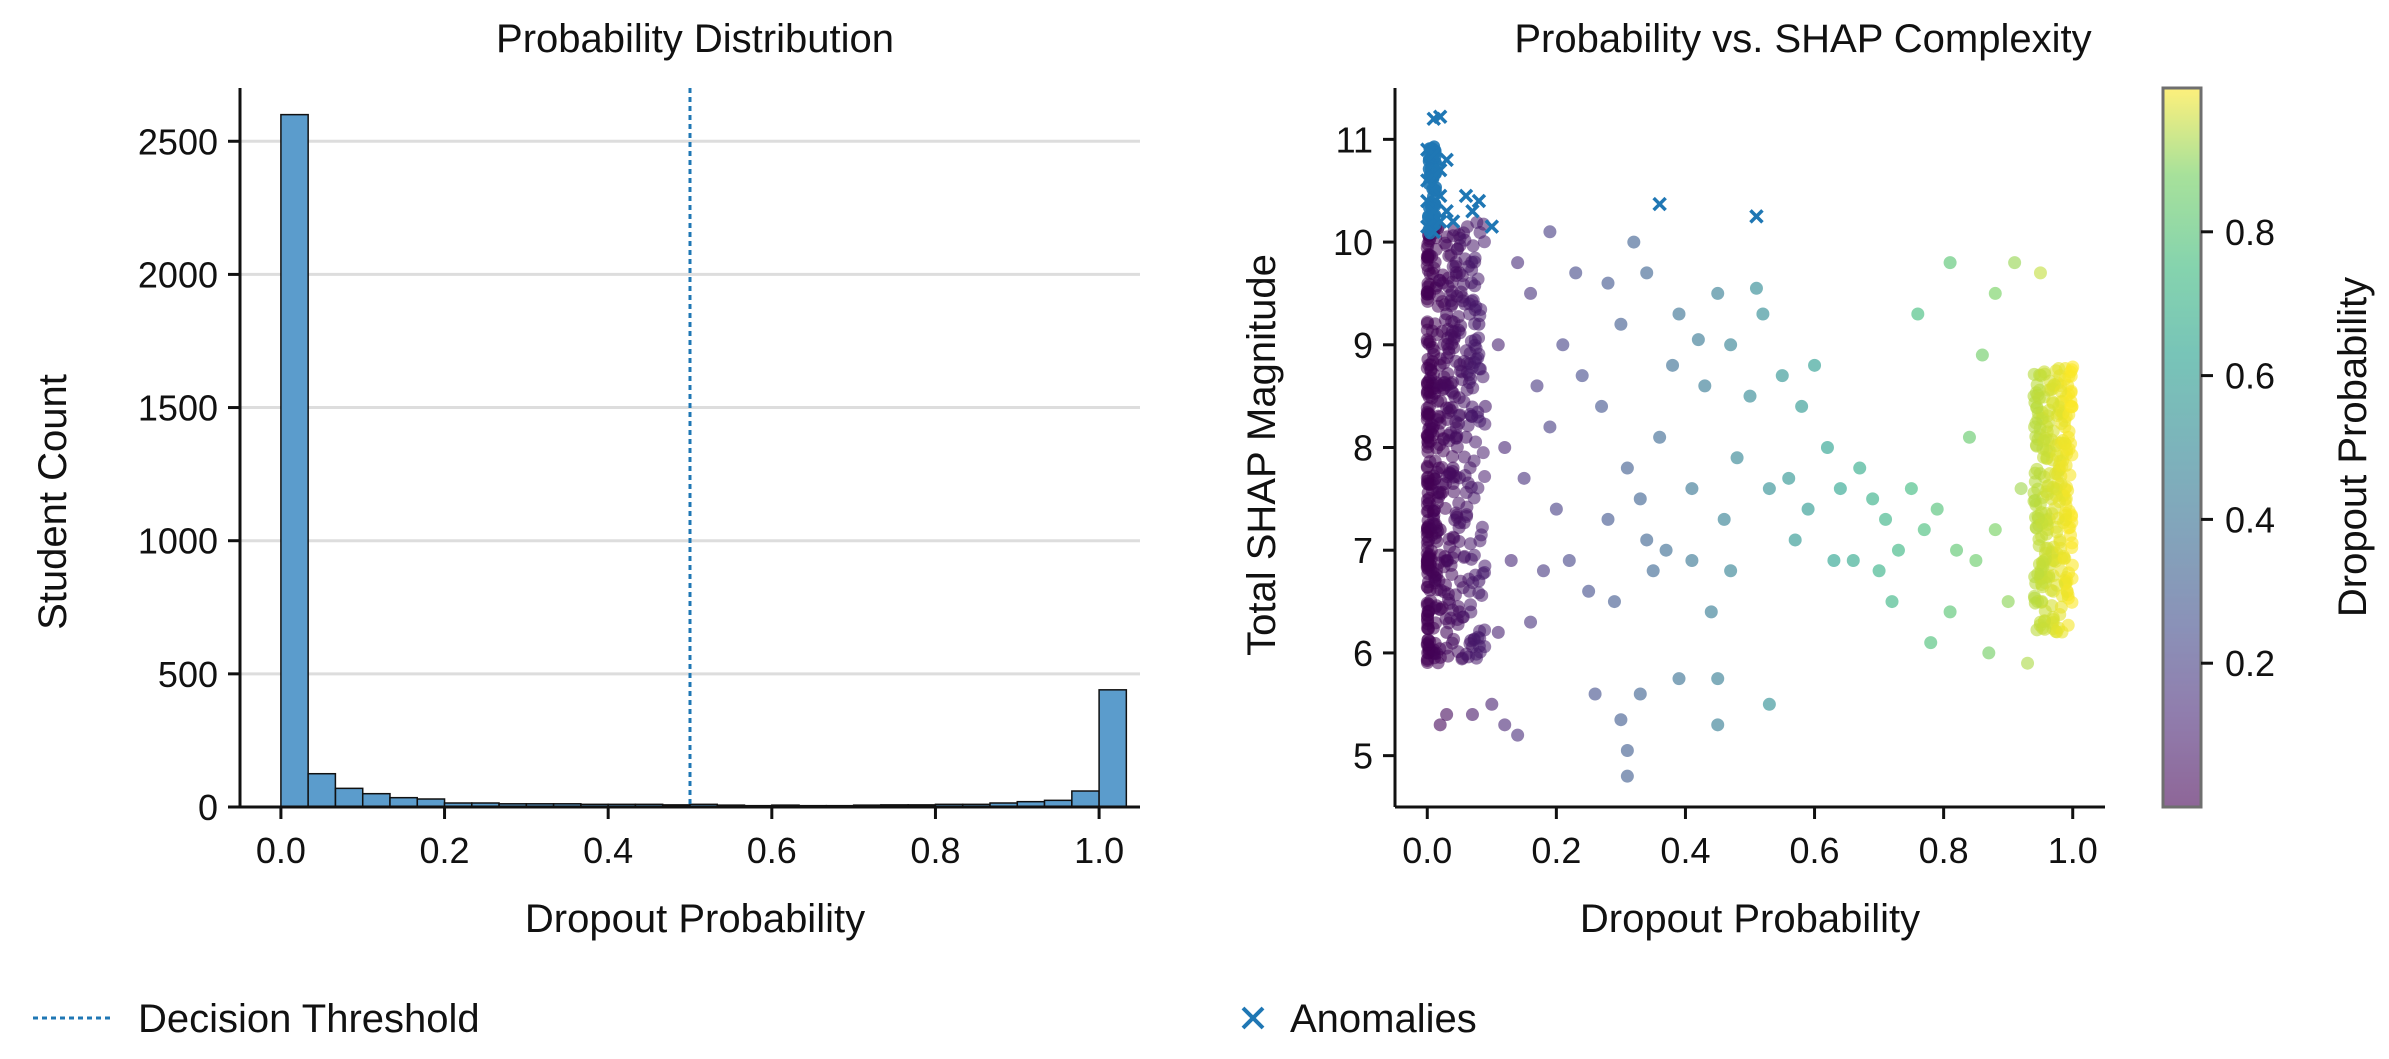 Image resolution: width=2389 pixels, height=1059 pixels. I want to click on histogram-x-ticks: 0.0 0.2 0.4 0.6 0.8 1.0, so click(690, 839).